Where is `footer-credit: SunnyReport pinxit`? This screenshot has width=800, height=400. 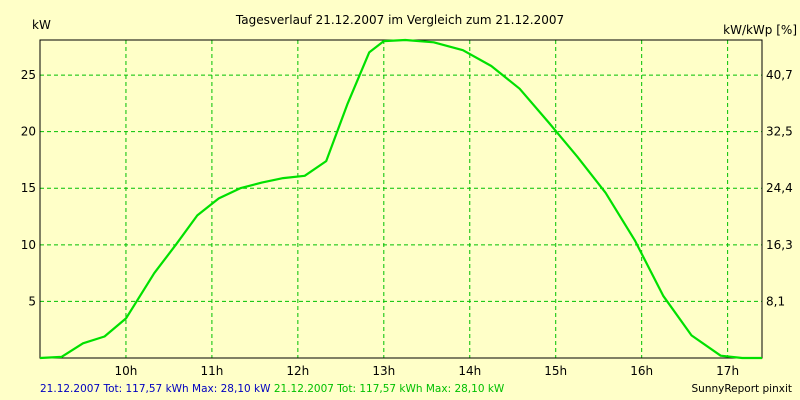 footer-credit: SunnyReport pinxit is located at coordinates (741, 389).